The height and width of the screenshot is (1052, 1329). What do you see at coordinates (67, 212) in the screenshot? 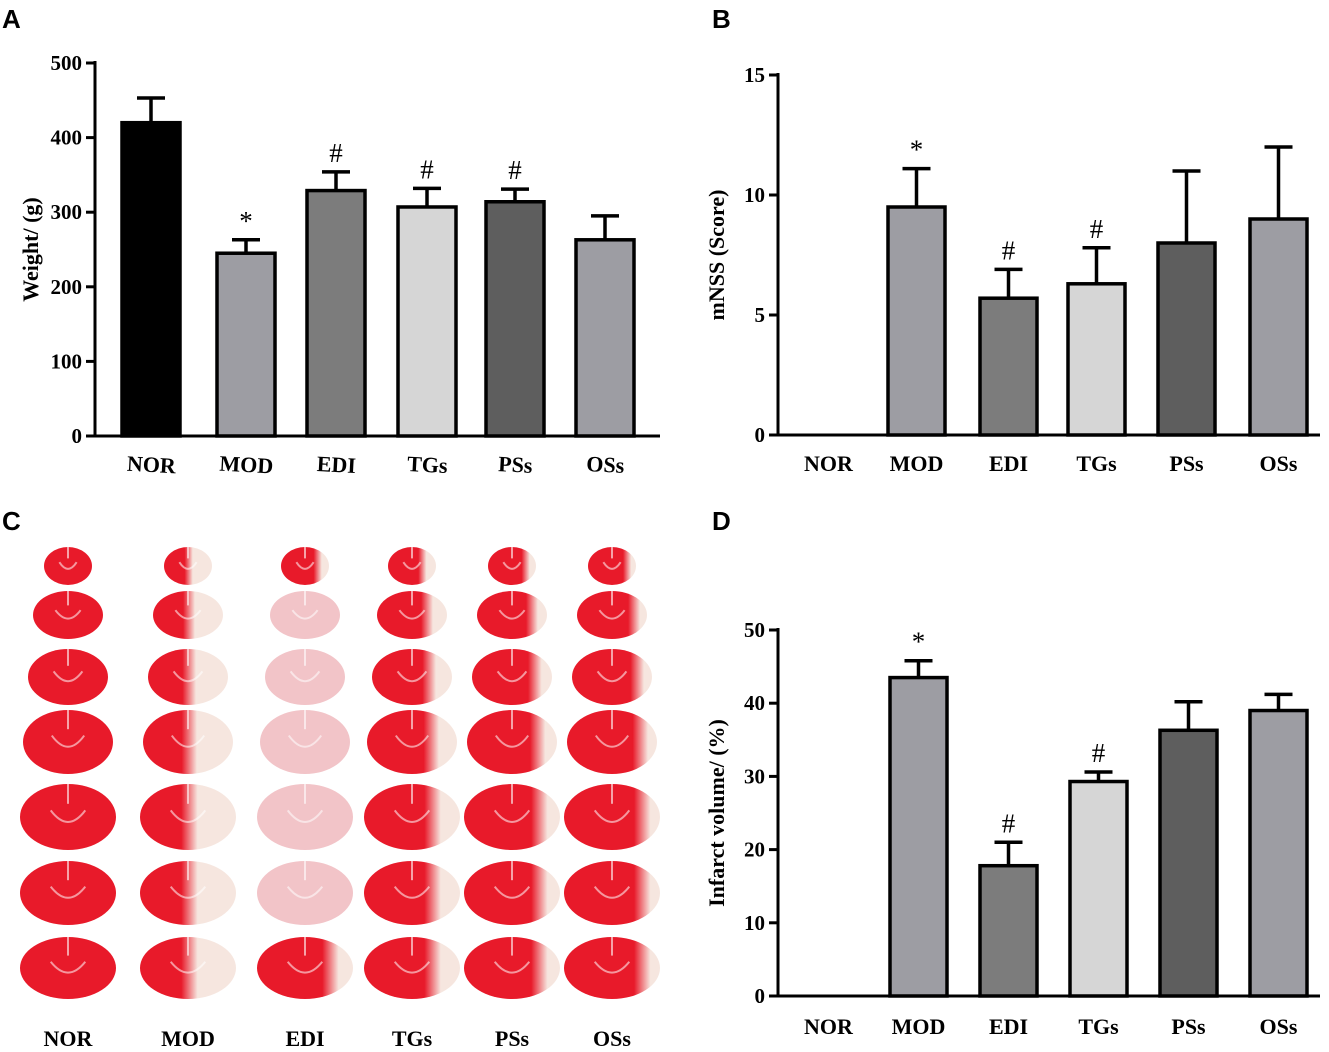
I see `y-tick-label: 300` at bounding box center [67, 212].